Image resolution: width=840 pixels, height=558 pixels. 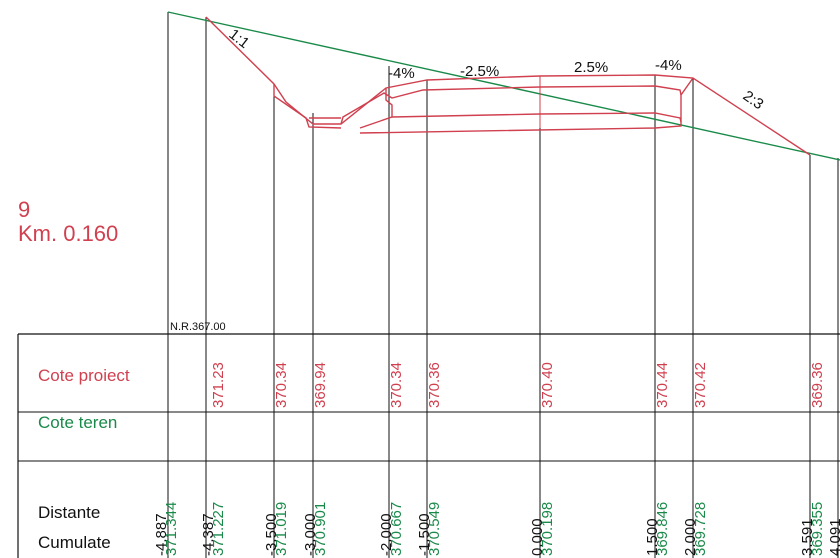 What do you see at coordinates (817, 385) in the screenshot?
I see `cote-proiect-value: 369.36` at bounding box center [817, 385].